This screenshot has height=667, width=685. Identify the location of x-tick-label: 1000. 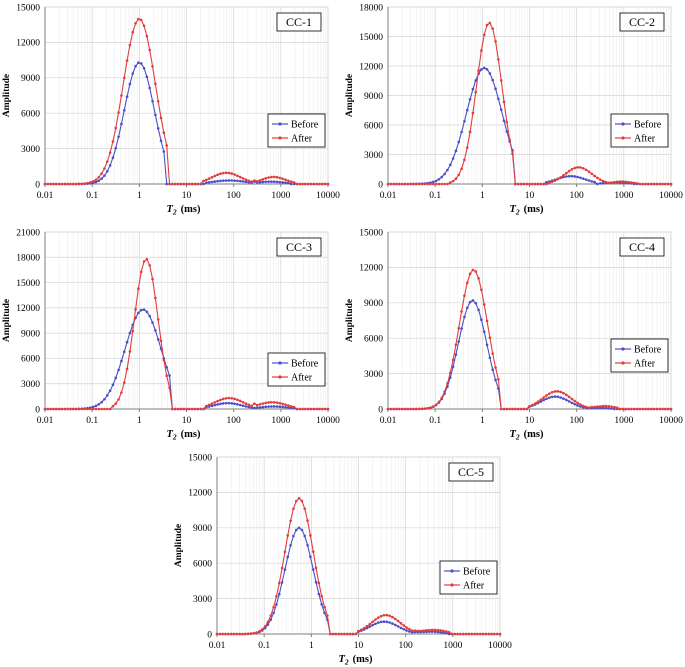
(623, 196).